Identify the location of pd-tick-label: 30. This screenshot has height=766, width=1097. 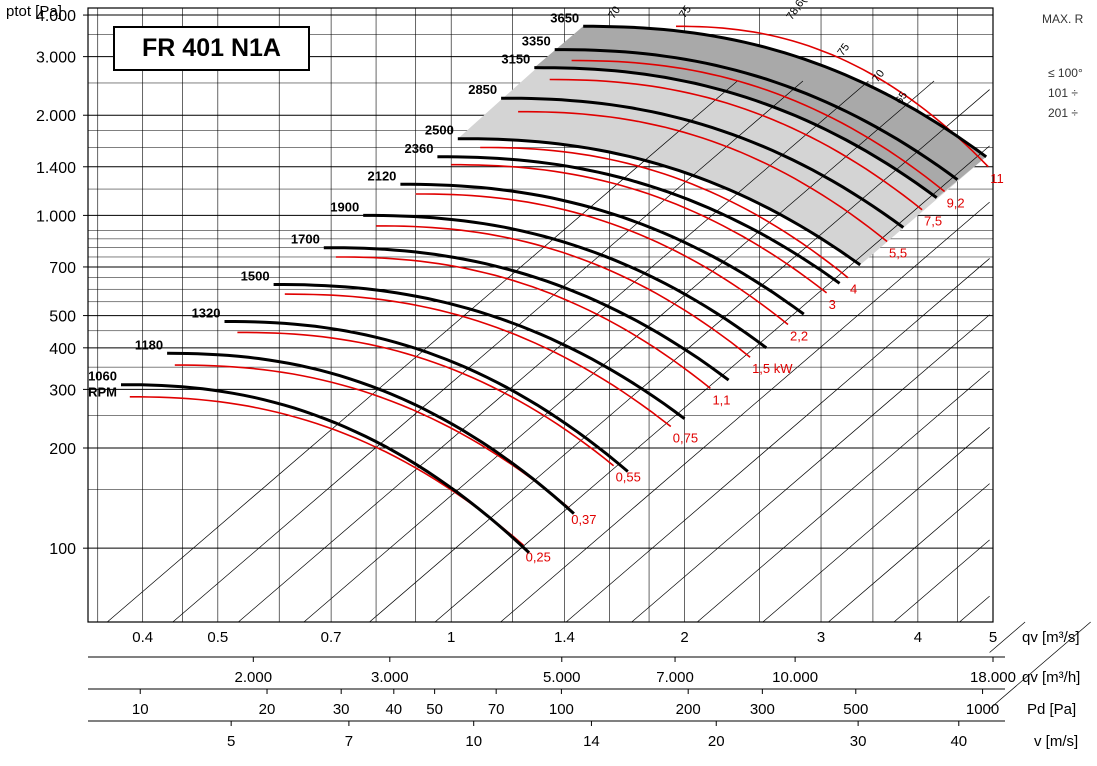
(341, 709).